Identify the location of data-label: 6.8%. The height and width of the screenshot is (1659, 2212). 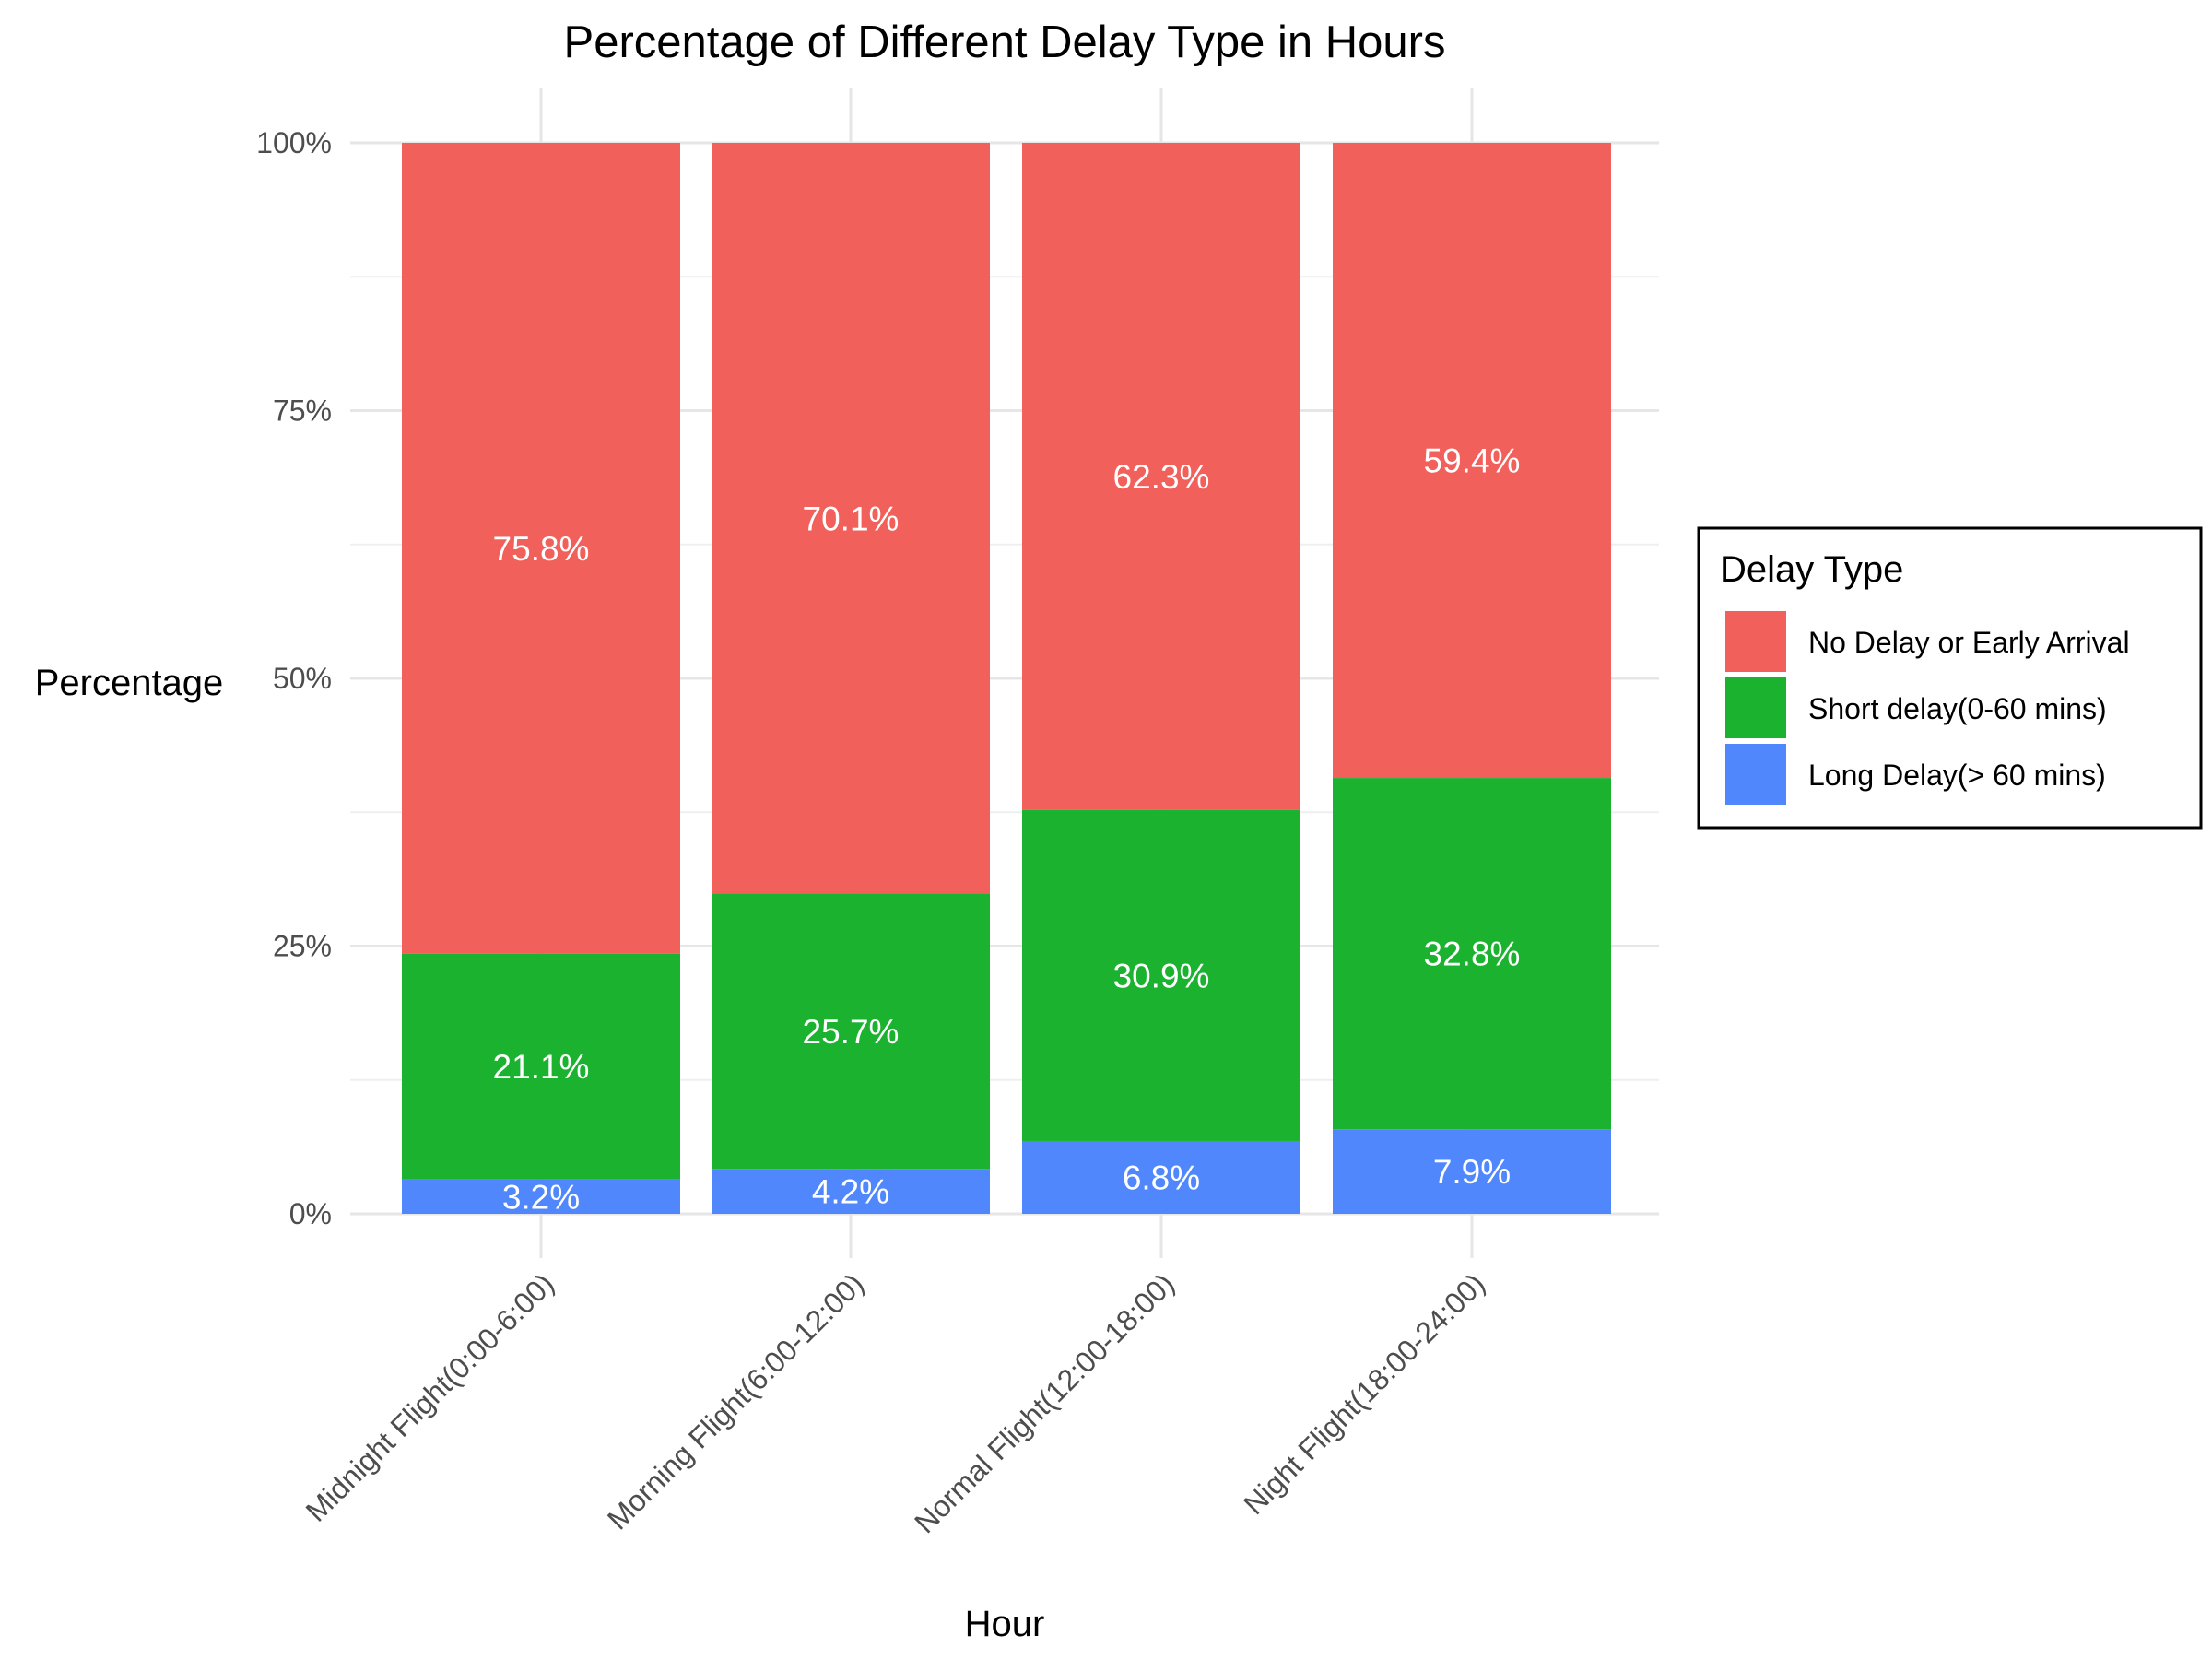
(1161, 1177).